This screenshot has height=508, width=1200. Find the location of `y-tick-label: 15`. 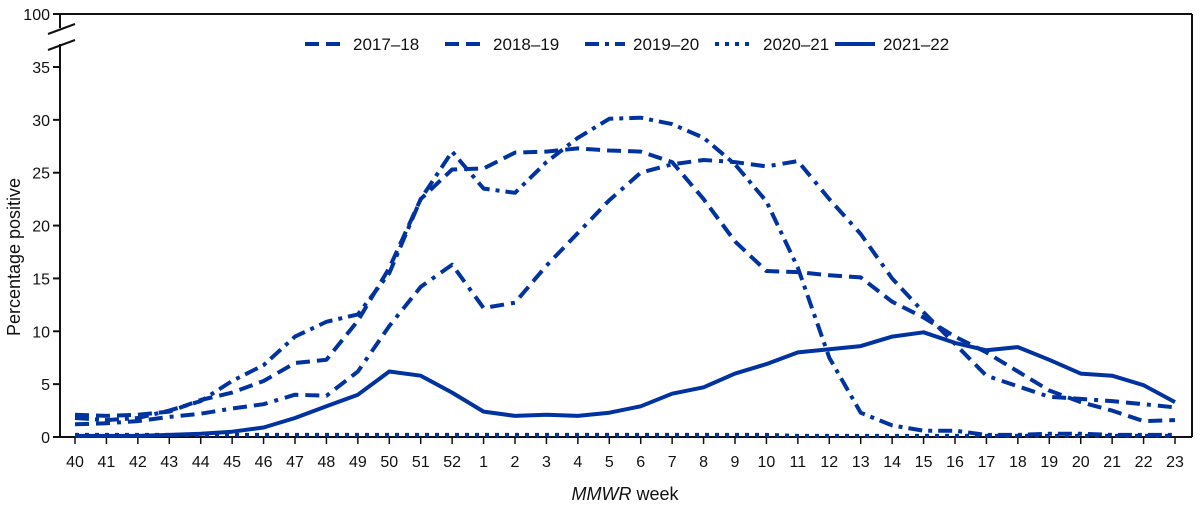

y-tick-label: 15 is located at coordinates (41, 279).